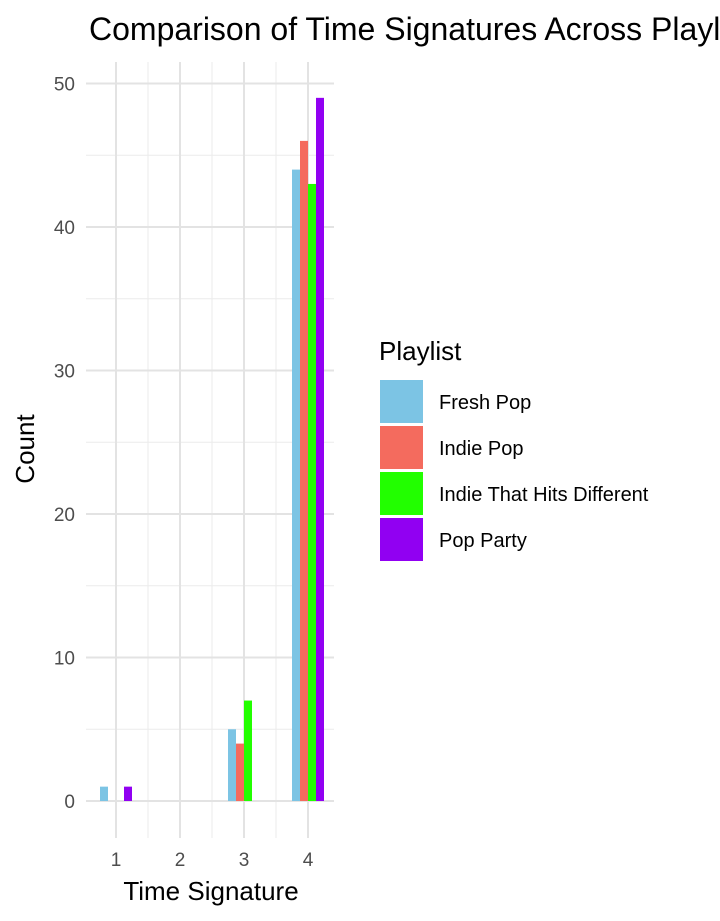 The image size is (720, 921). Describe the element at coordinates (212, 860) in the screenshot. I see `x-tick-labels: 1 2 3 4` at that location.